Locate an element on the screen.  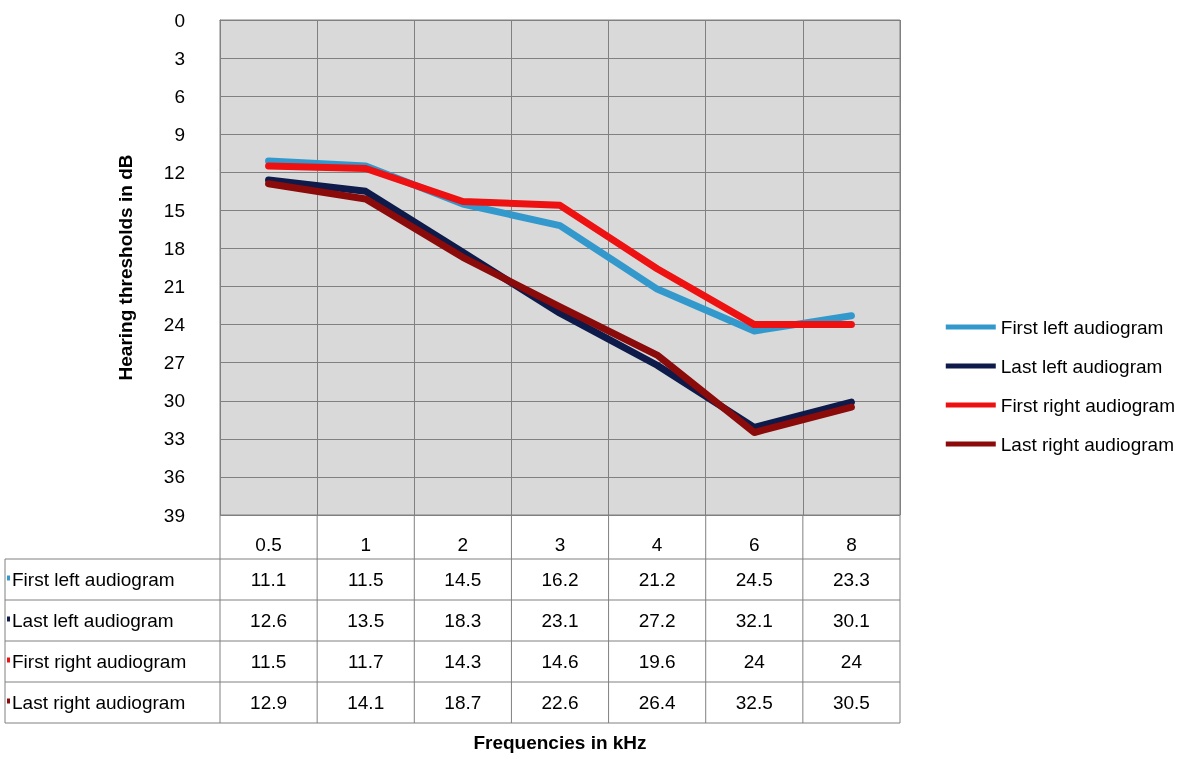
text: Last left audiogram is located at coordinates (93, 620).